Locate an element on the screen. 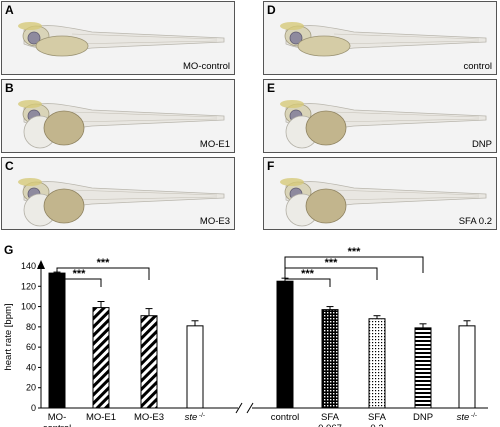 The width and height of the screenshot is (500, 427). panel-caption-c: MO-E3 is located at coordinates (214, 221).